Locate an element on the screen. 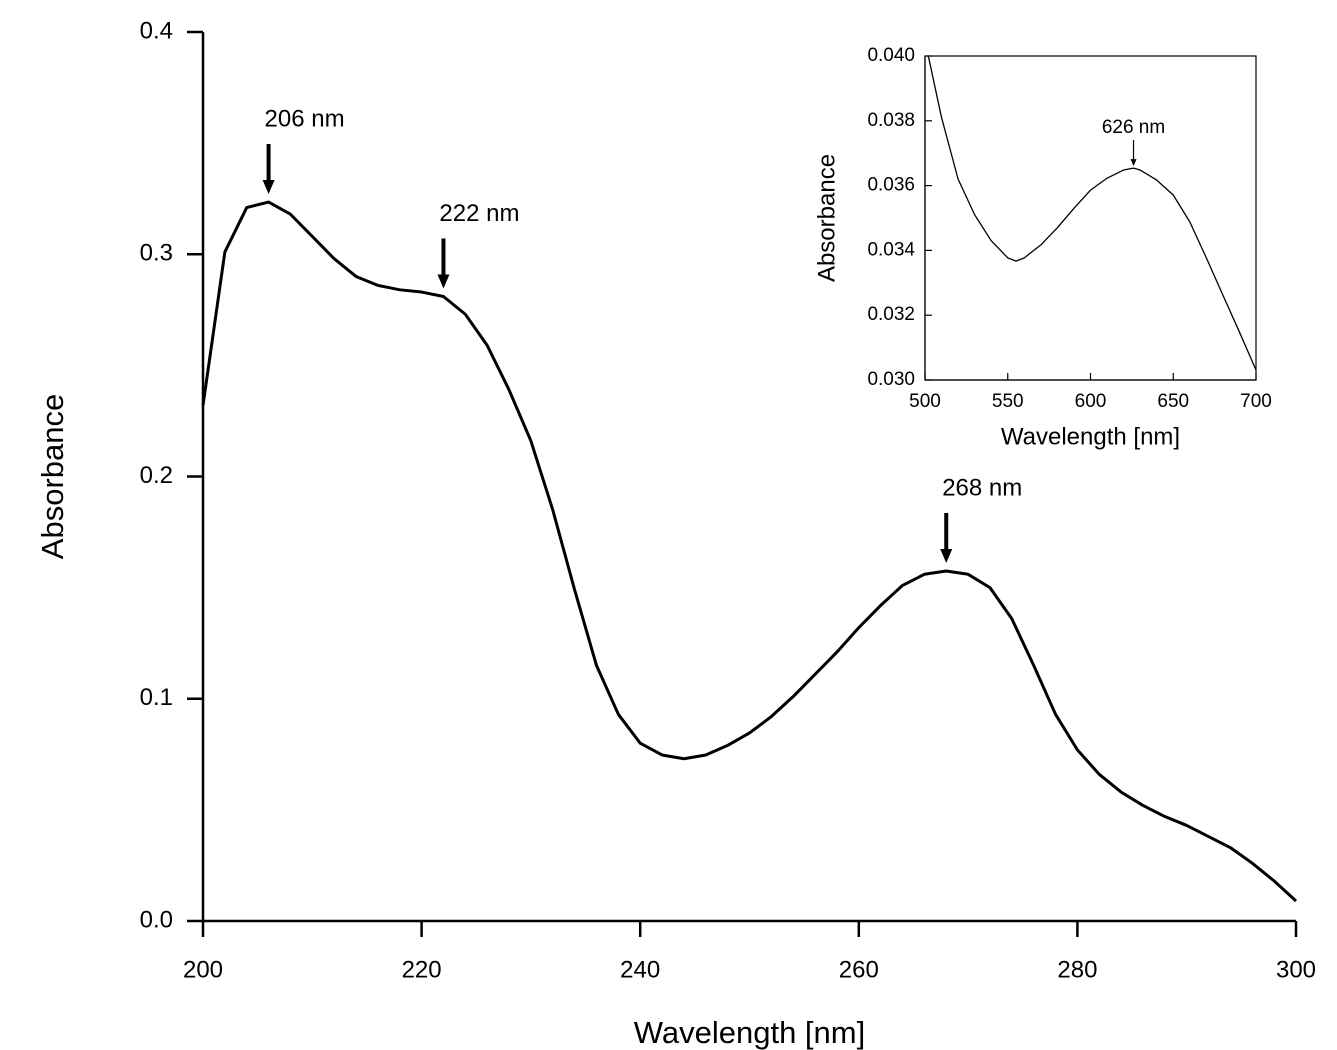  x-tick-label: 220 is located at coordinates (422, 969).